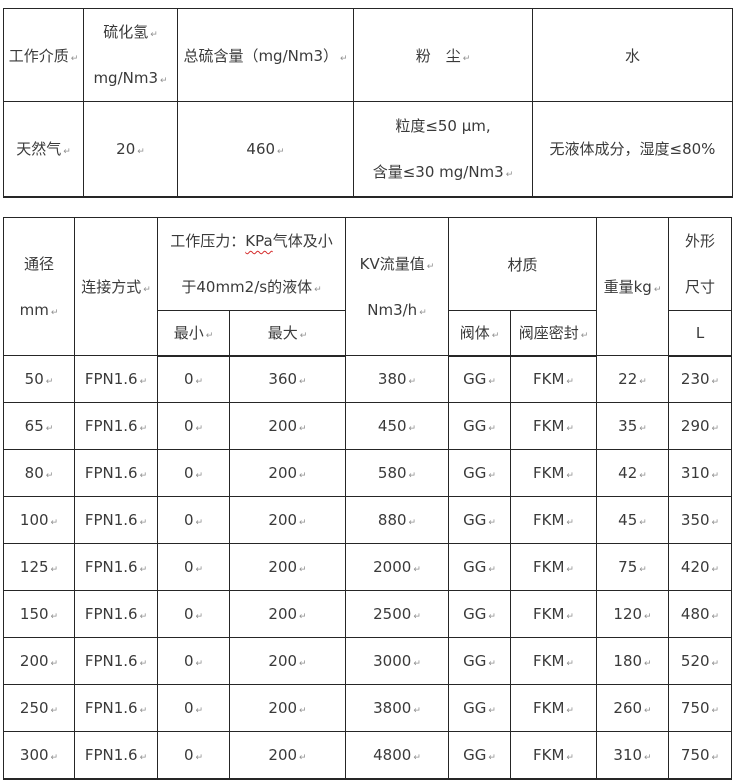 This screenshot has height=780, width=733. I want to click on header-label: mg/Nm3, so click(126, 78).